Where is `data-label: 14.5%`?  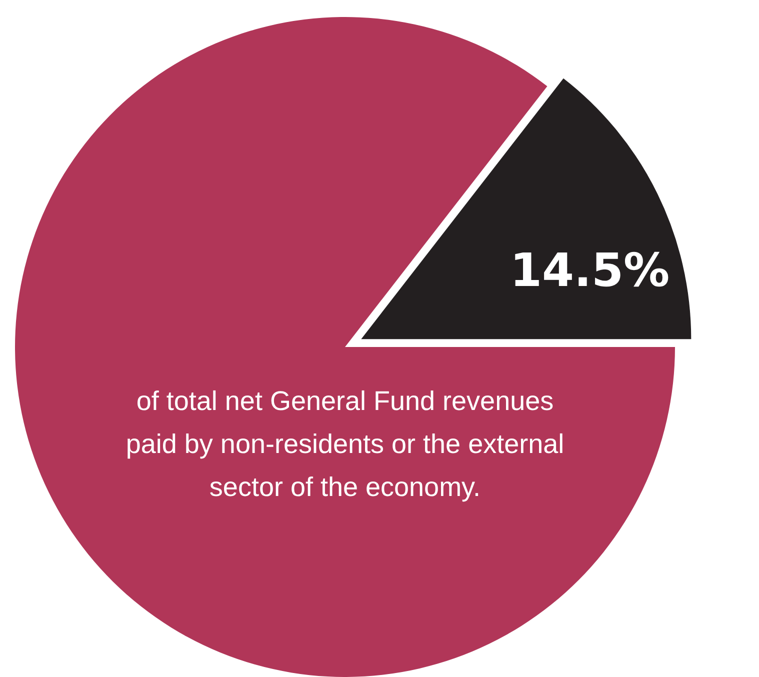 data-label: 14.5% is located at coordinates (590, 270).